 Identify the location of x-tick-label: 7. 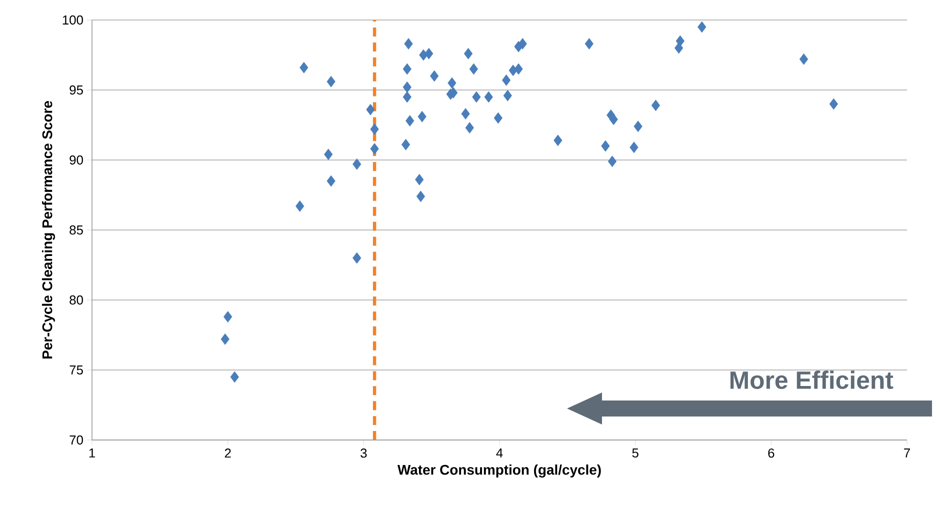
(907, 453).